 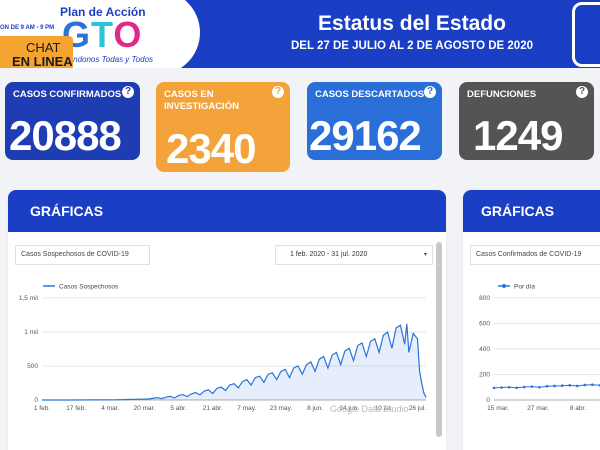 I want to click on chat-online-button: CHAT EN LINEA, so click(x=36, y=52).